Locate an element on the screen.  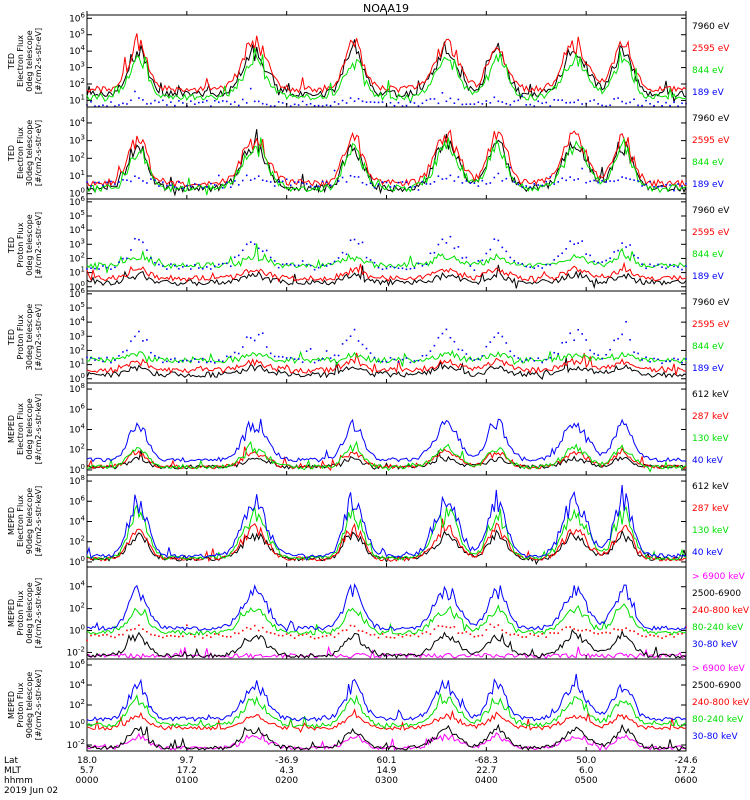
y-axis-label-line: Proton Flux is located at coordinates (20, 244).